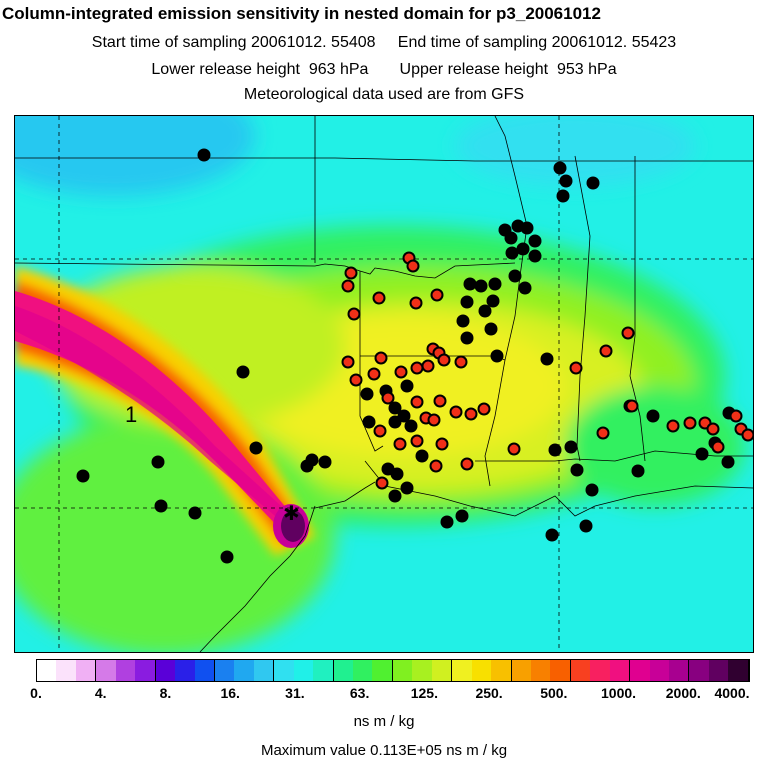 This screenshot has width=768, height=768. What do you see at coordinates (732, 693) in the screenshot?
I see `colorbar-tick-label: 4000.` at bounding box center [732, 693].